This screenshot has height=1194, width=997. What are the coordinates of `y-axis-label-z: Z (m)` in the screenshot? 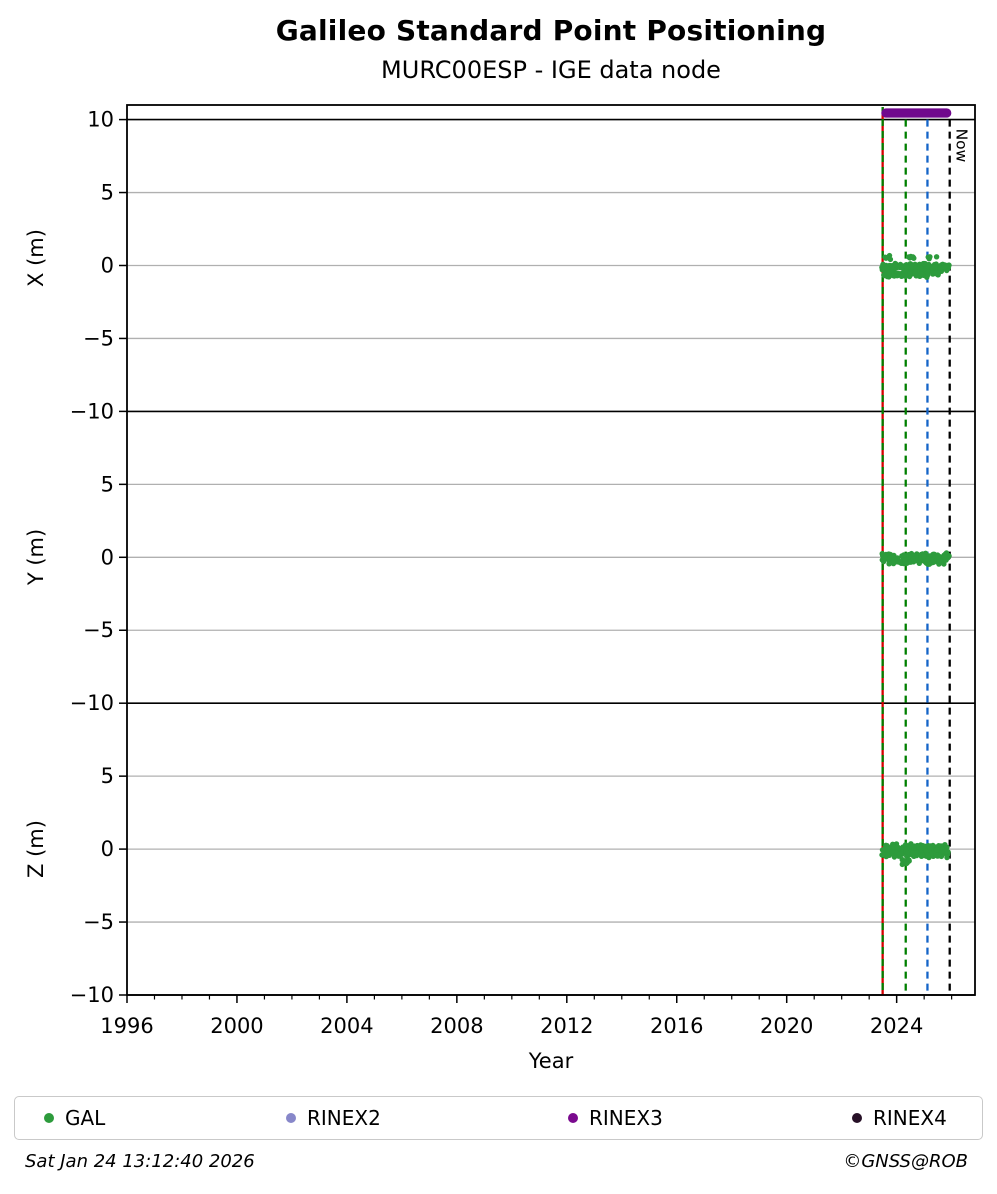 It's located at (36, 849).